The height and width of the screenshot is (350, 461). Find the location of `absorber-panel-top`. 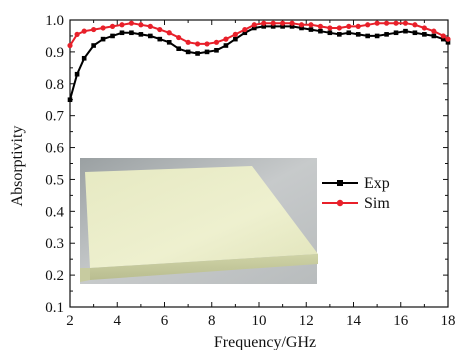

absorber-panel-top is located at coordinates (201, 217).